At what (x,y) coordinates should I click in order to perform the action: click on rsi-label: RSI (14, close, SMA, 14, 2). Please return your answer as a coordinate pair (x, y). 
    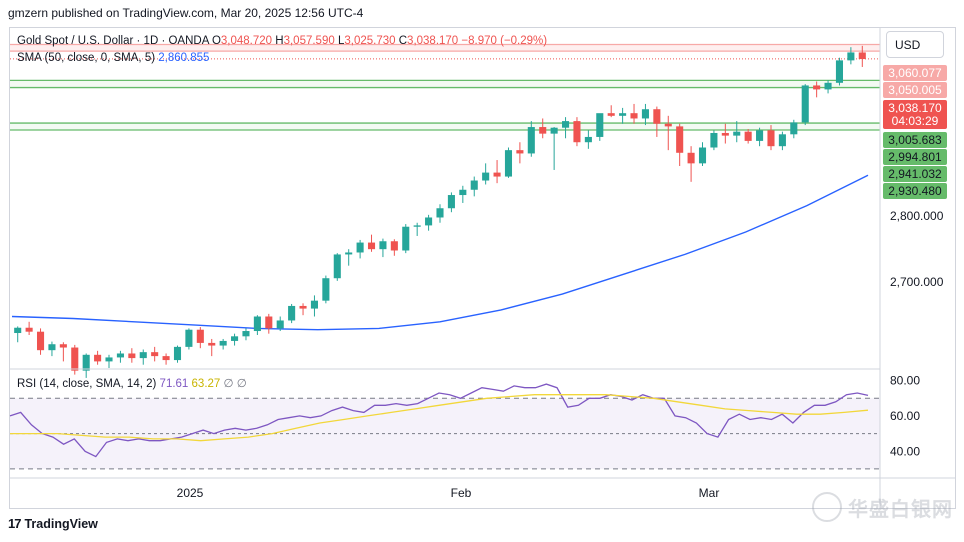
    Looking at the image, I should click on (87, 384).